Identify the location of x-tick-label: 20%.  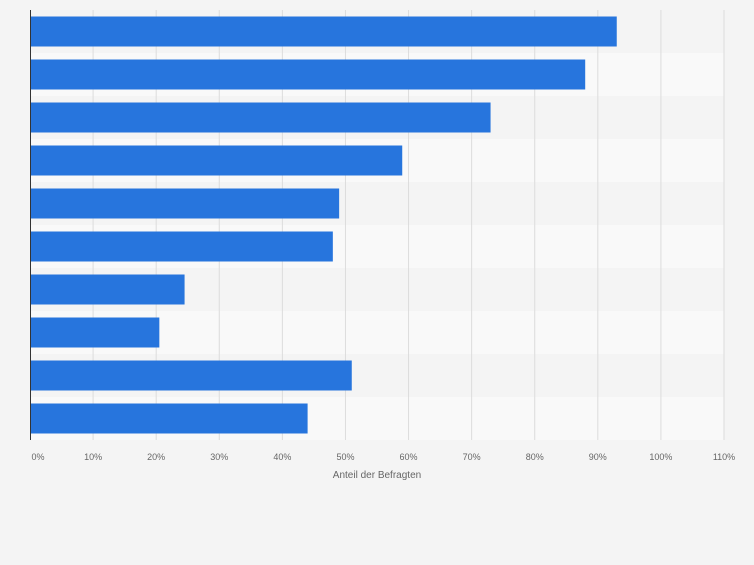
(156, 457).